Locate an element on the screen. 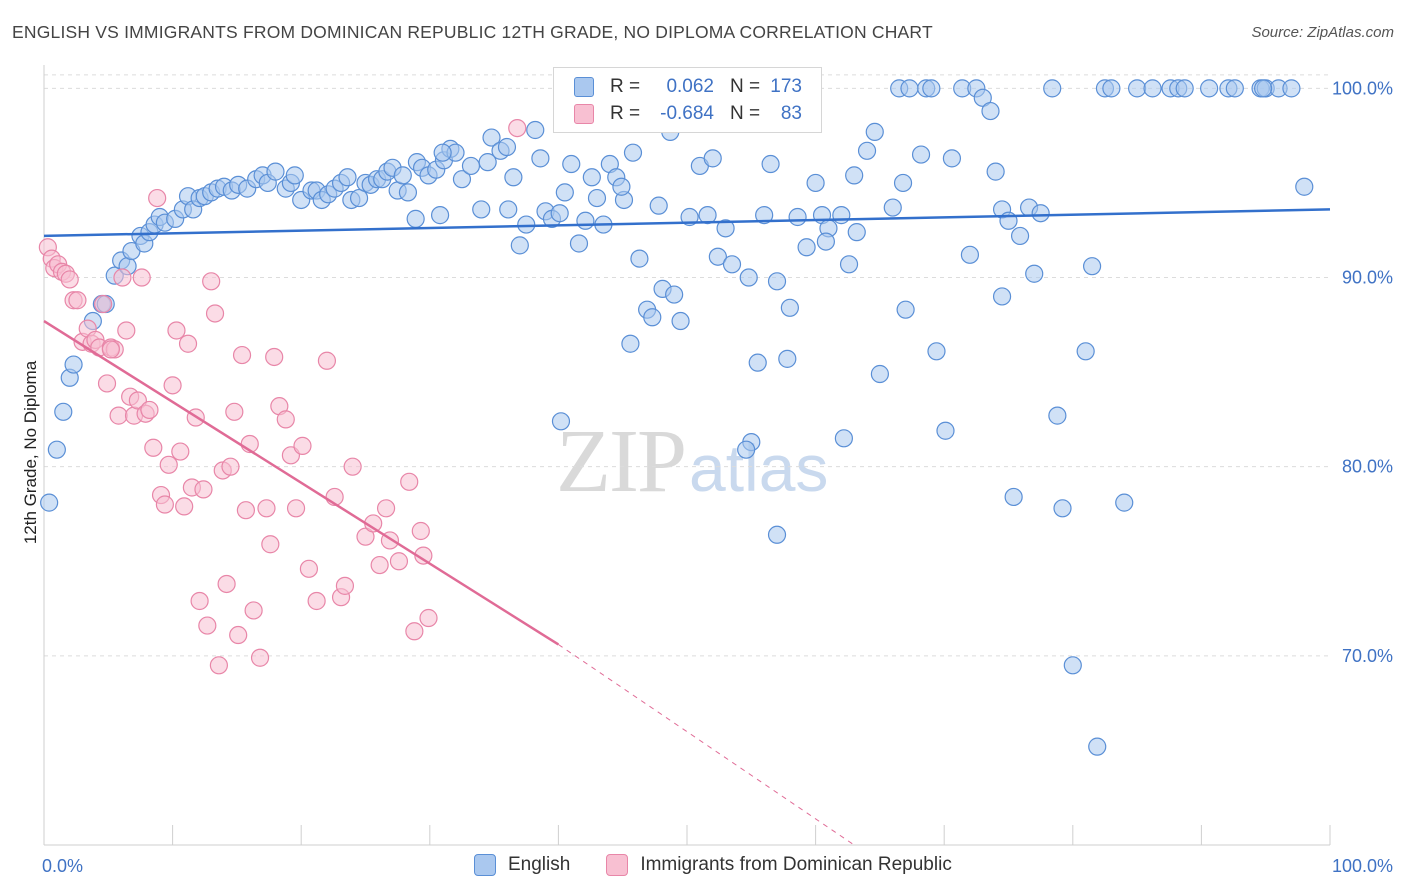 This screenshot has height=892, width=1406. x-tick-label: 0.0% is located at coordinates (62, 866).